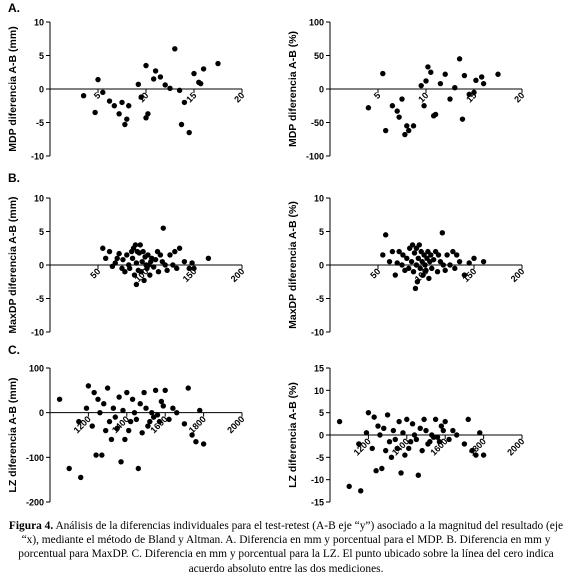 This screenshot has height=580, width=572. I want to click on y-tick-label: -100, so click(315, 157).